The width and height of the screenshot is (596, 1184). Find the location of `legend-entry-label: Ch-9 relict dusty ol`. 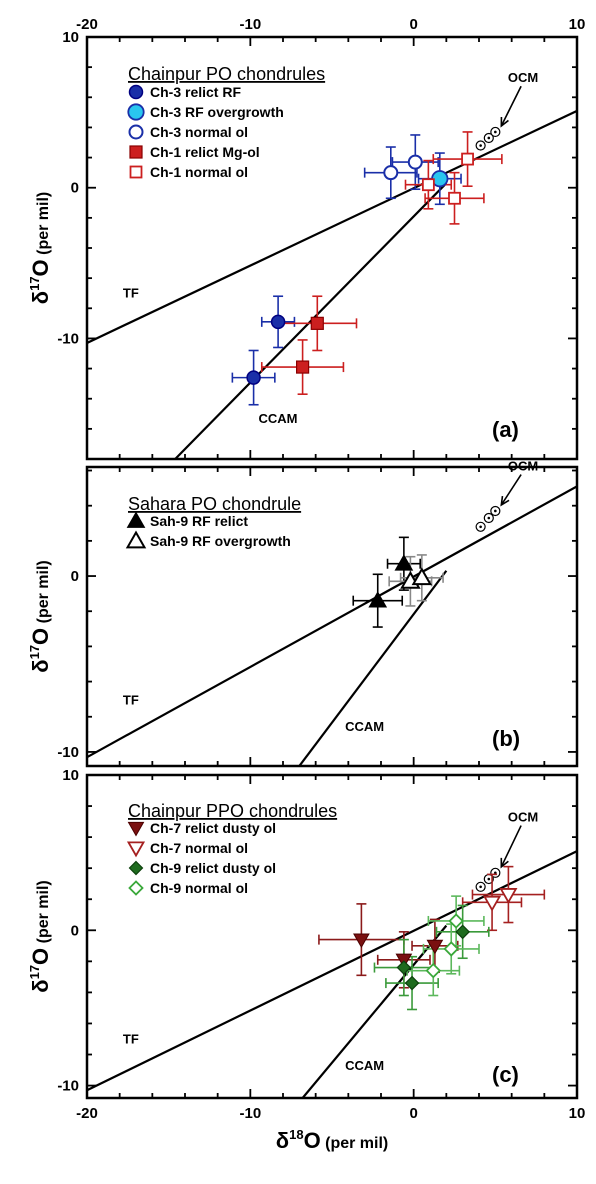

legend-entry-label: Ch-9 relict dusty ol is located at coordinates (213, 868).